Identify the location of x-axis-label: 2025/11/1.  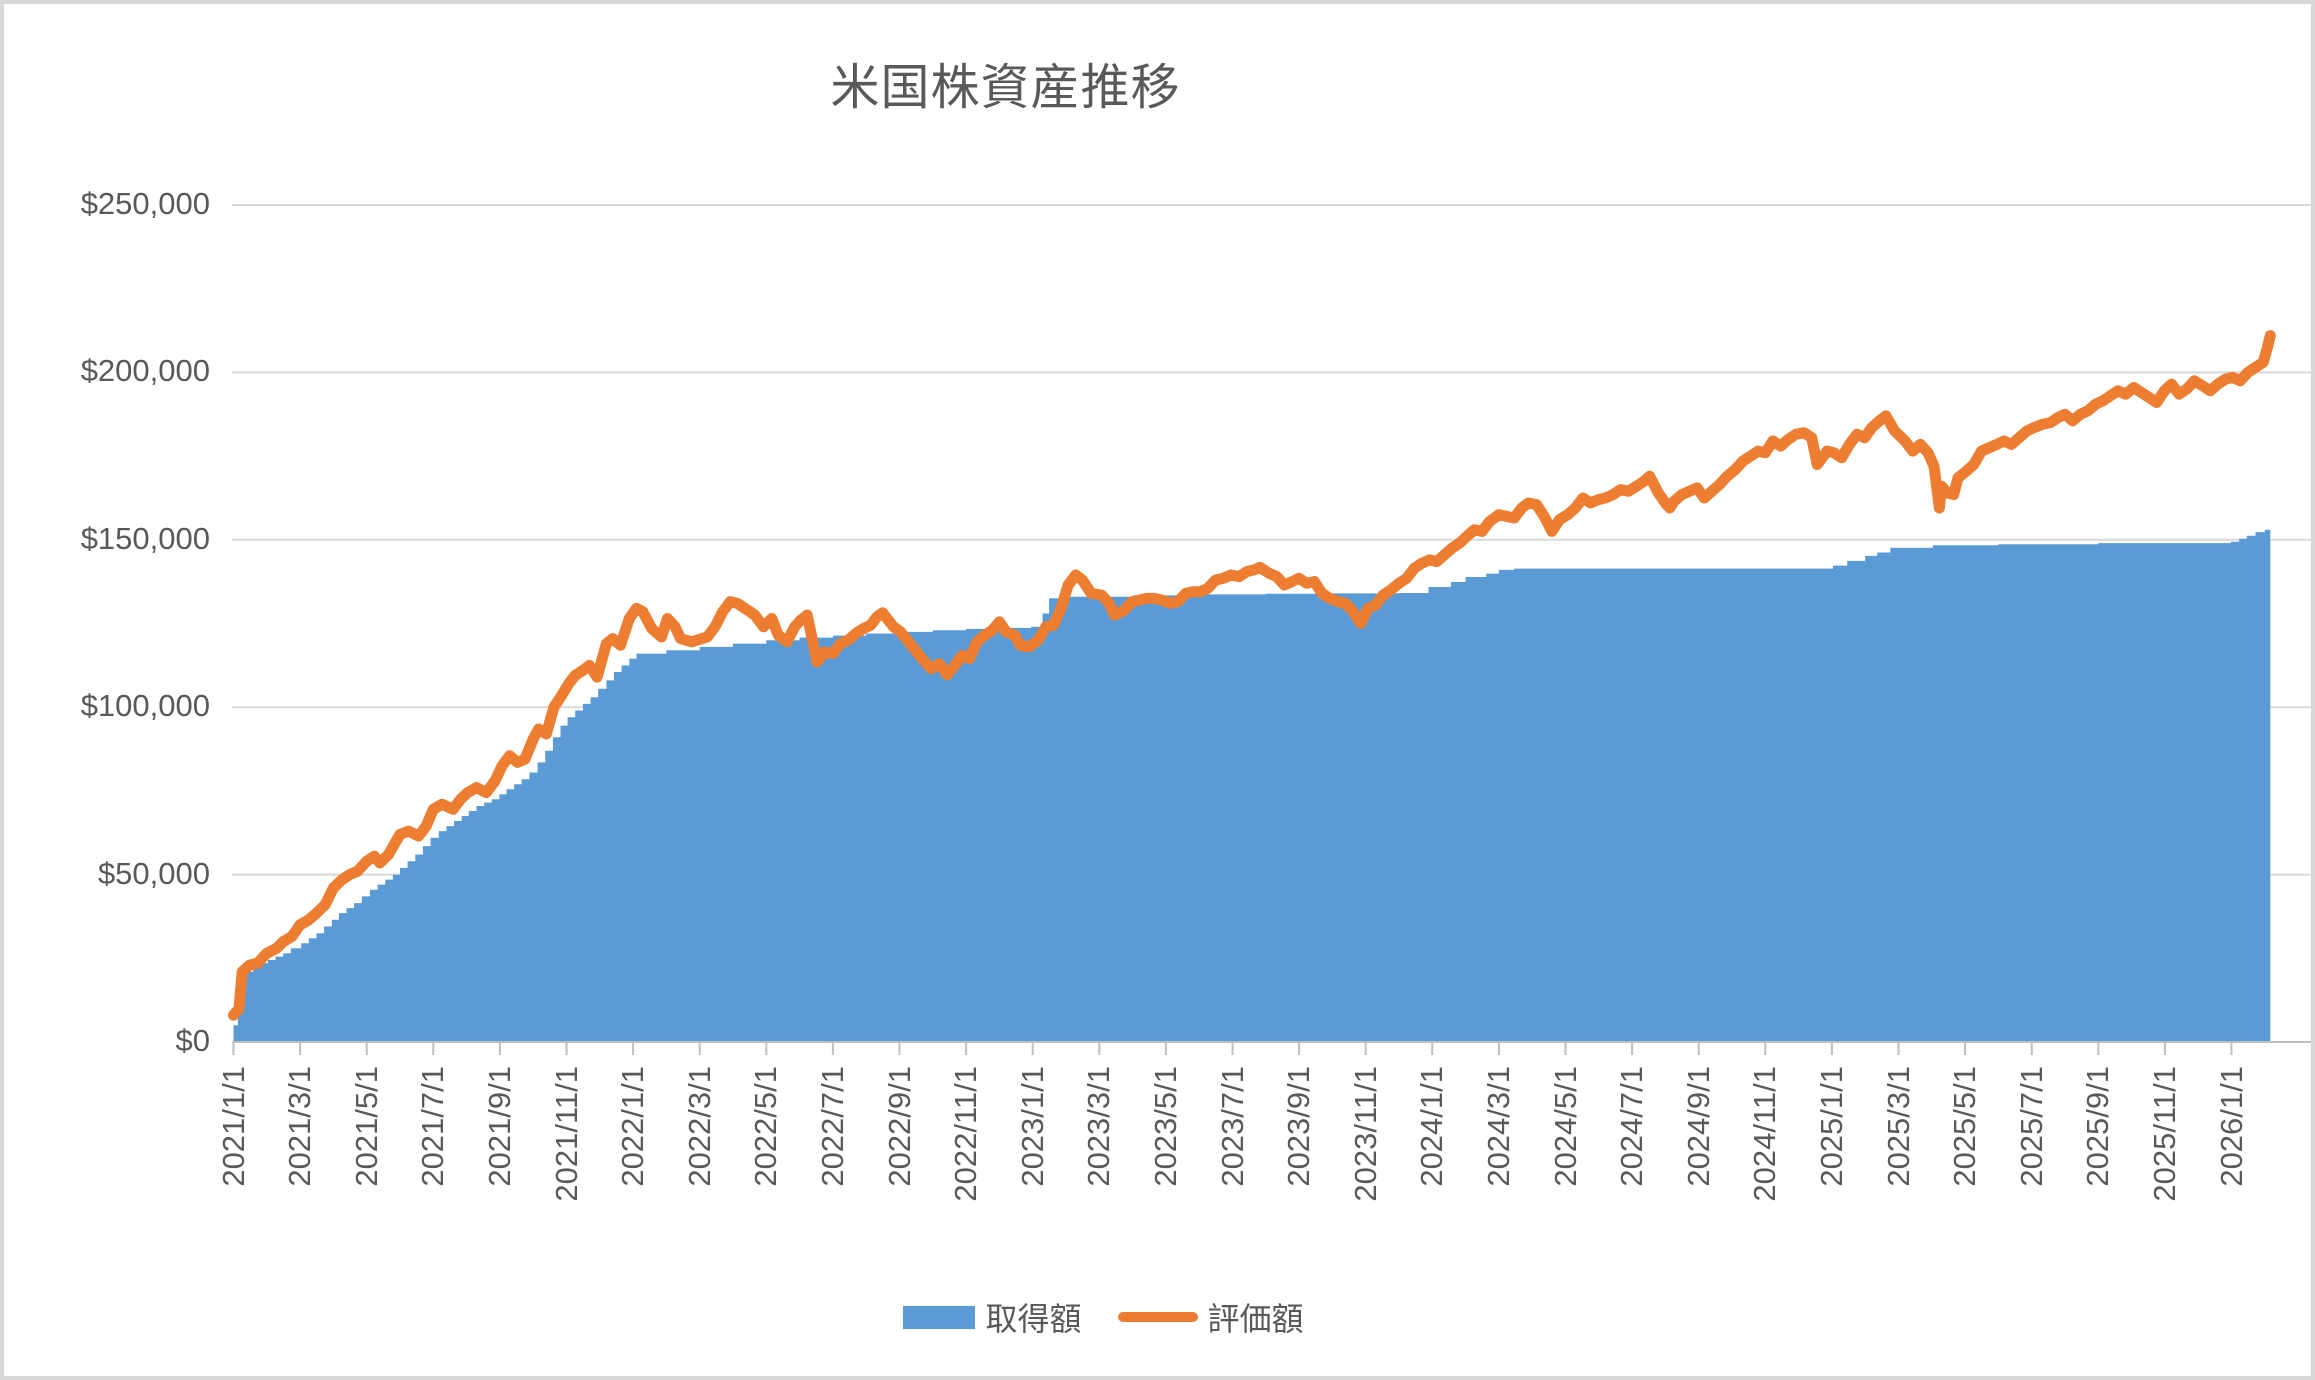
(2164, 1134).